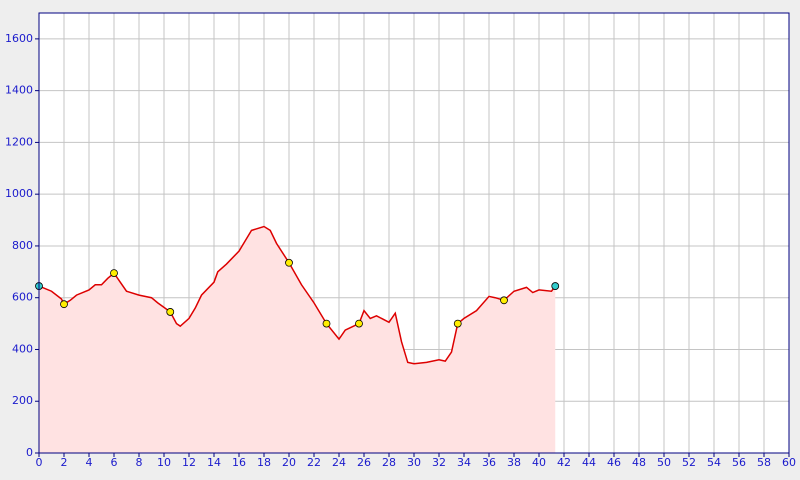 This screenshot has height=480, width=800. What do you see at coordinates (439, 462) in the screenshot?
I see `x-tick-label: 32` at bounding box center [439, 462].